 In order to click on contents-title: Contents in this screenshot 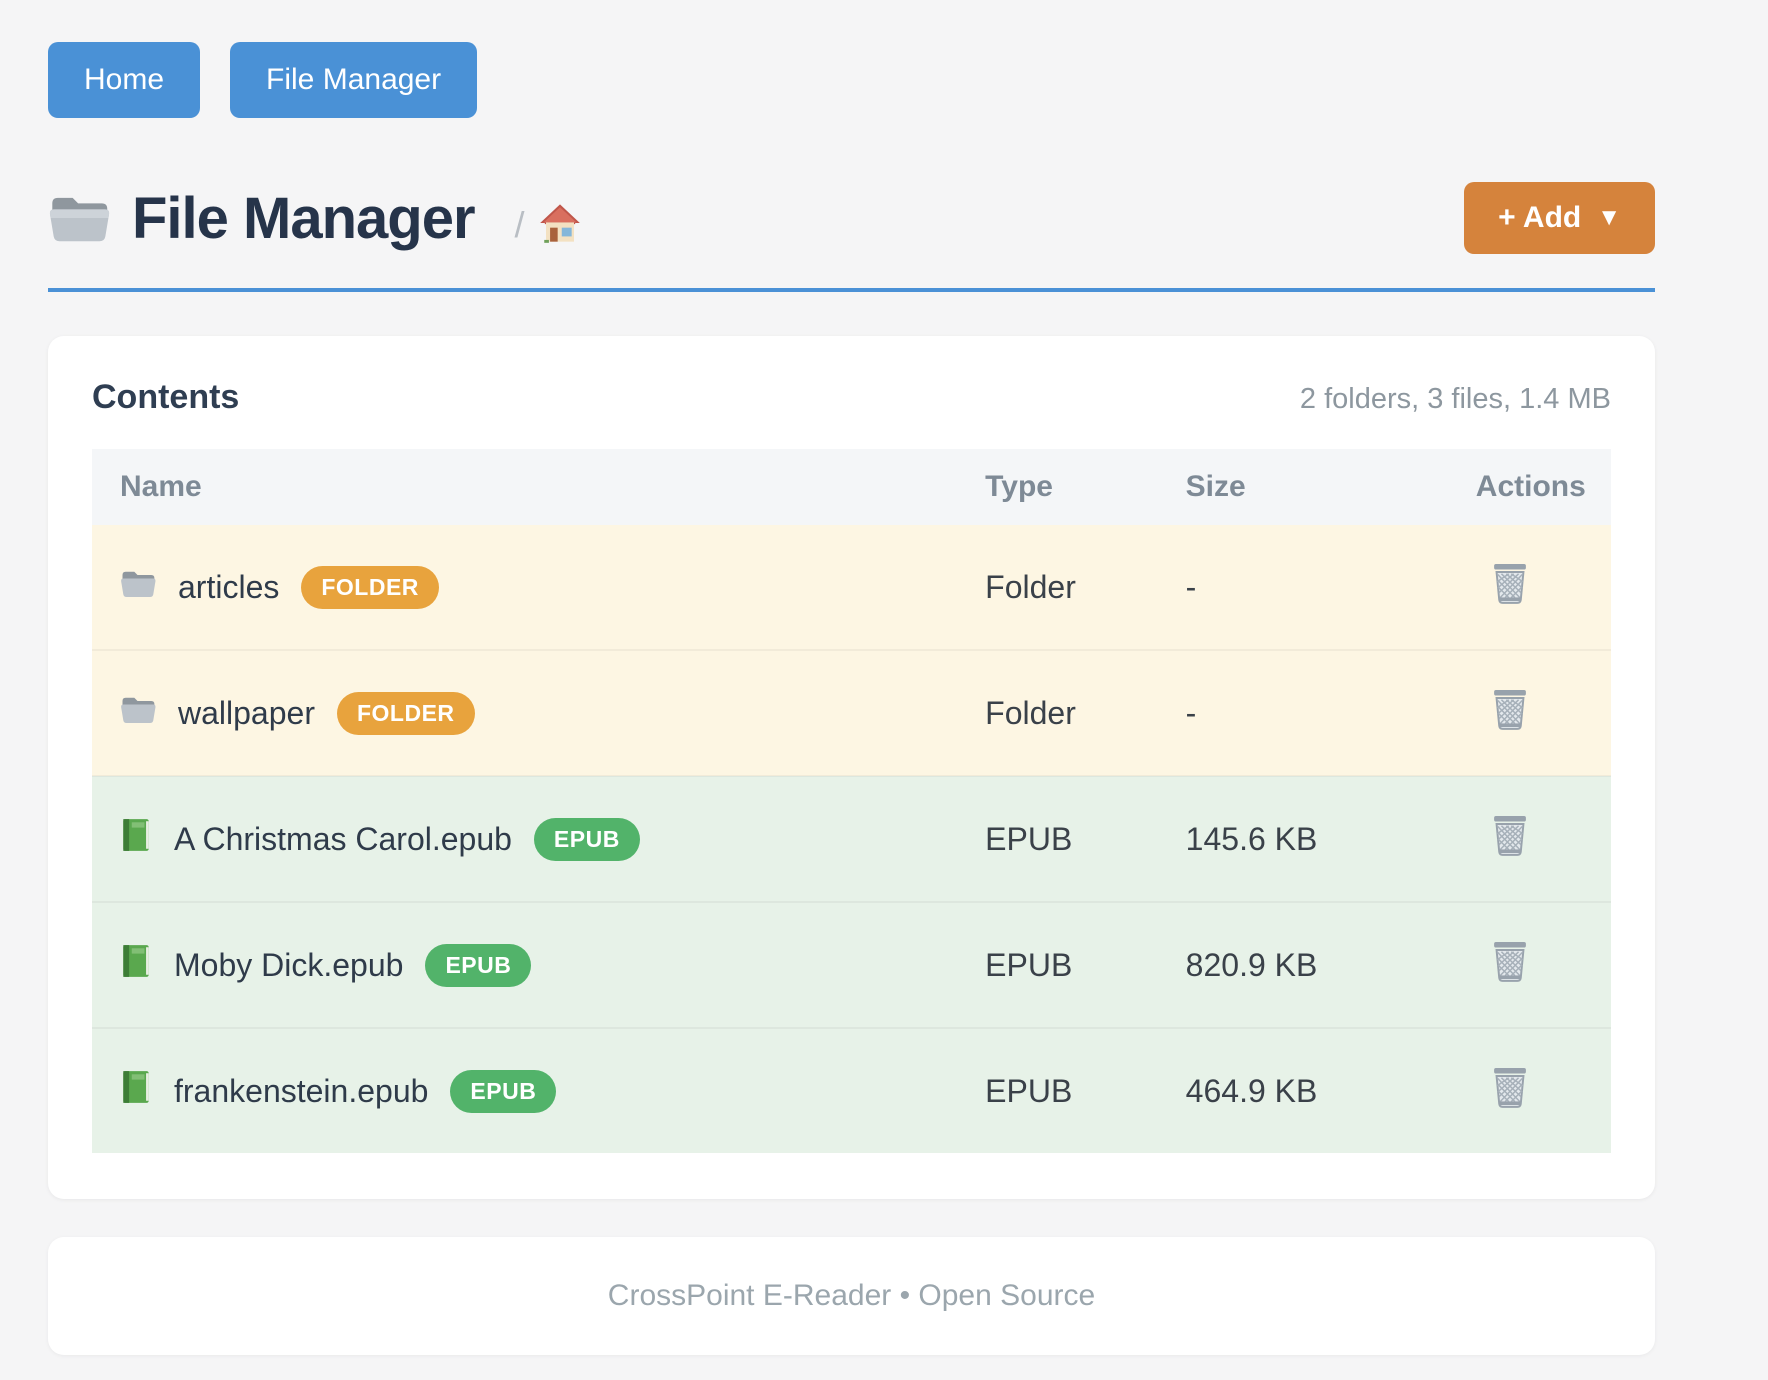, I will do `click(166, 397)`.